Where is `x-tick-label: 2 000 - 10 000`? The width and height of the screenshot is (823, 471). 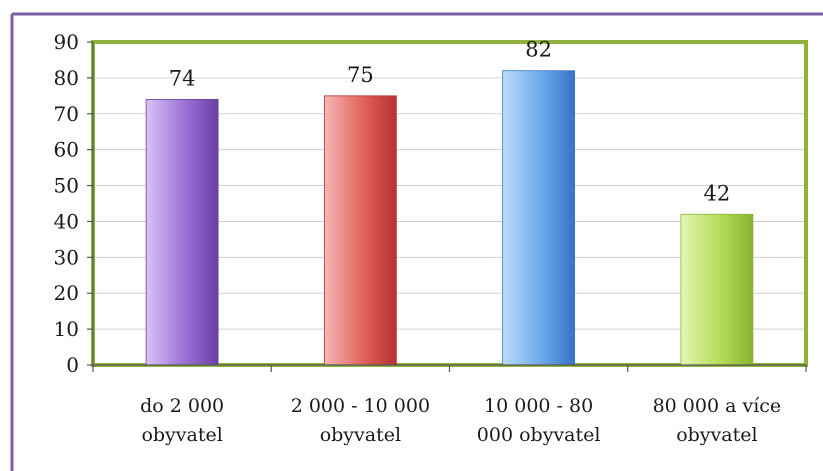 x-tick-label: 2 000 - 10 000 is located at coordinates (360, 406).